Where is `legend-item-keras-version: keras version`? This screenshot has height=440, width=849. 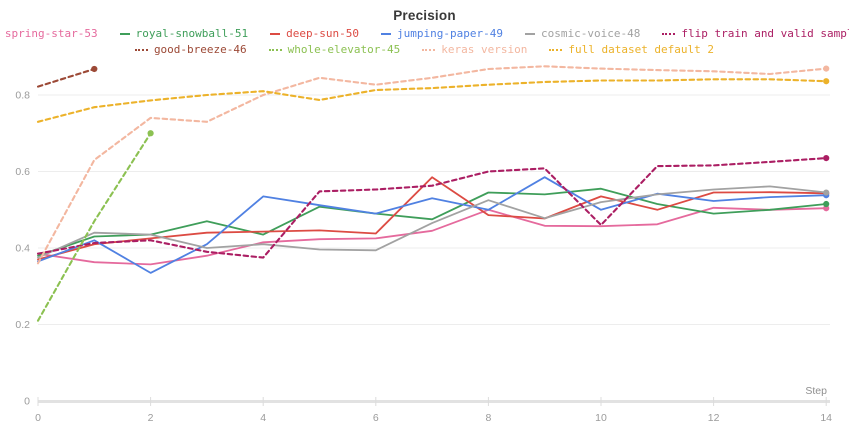 legend-item-keras-version: keras version is located at coordinates (474, 50).